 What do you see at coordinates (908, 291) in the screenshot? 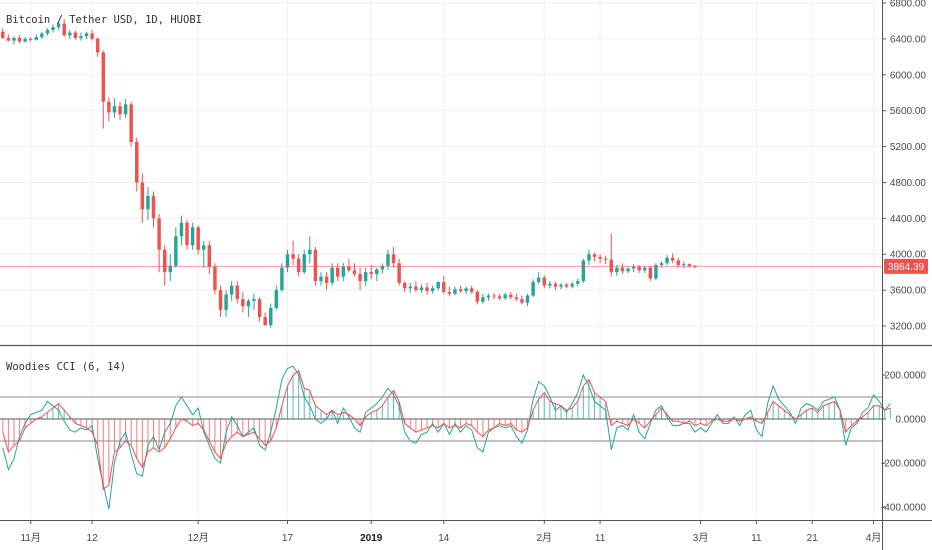
I see `price-tick-label: 3600.00` at bounding box center [908, 291].